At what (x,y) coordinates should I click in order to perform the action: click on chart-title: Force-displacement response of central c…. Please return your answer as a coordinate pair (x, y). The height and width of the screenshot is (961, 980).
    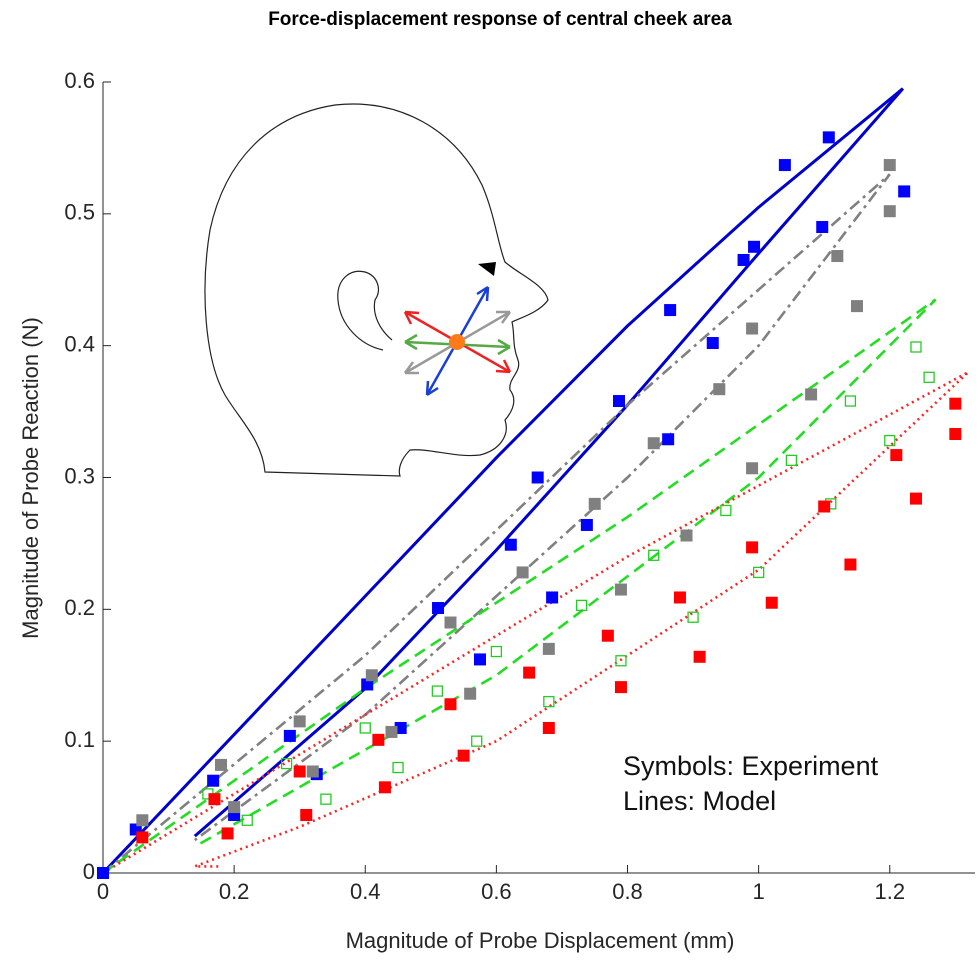
    Looking at the image, I should click on (500, 19).